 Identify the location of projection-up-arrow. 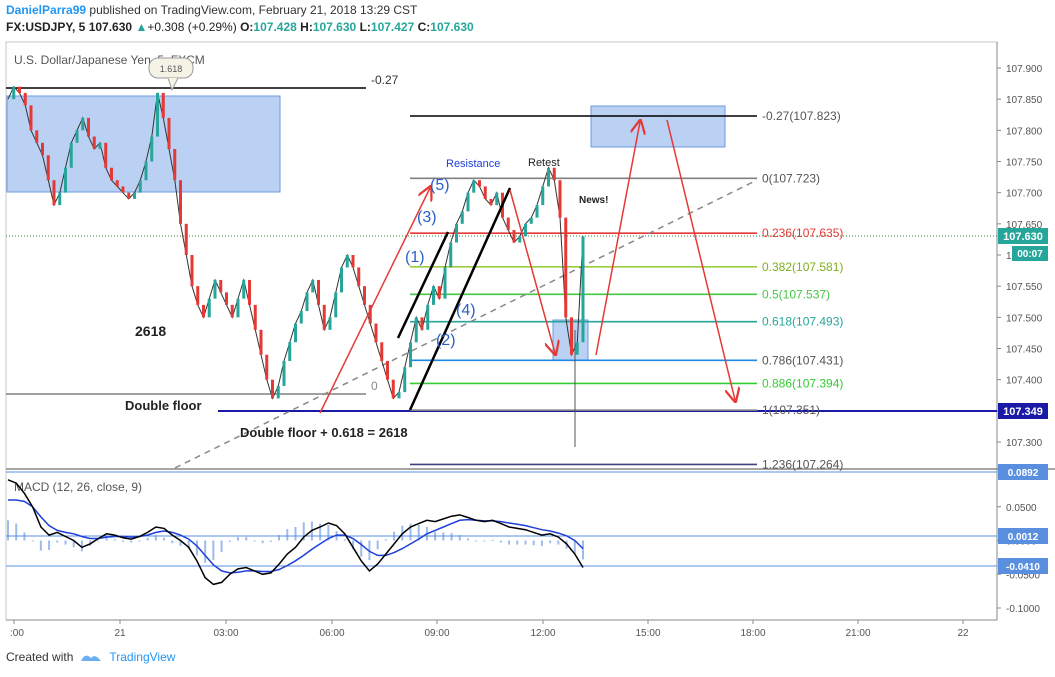
(617, 239).